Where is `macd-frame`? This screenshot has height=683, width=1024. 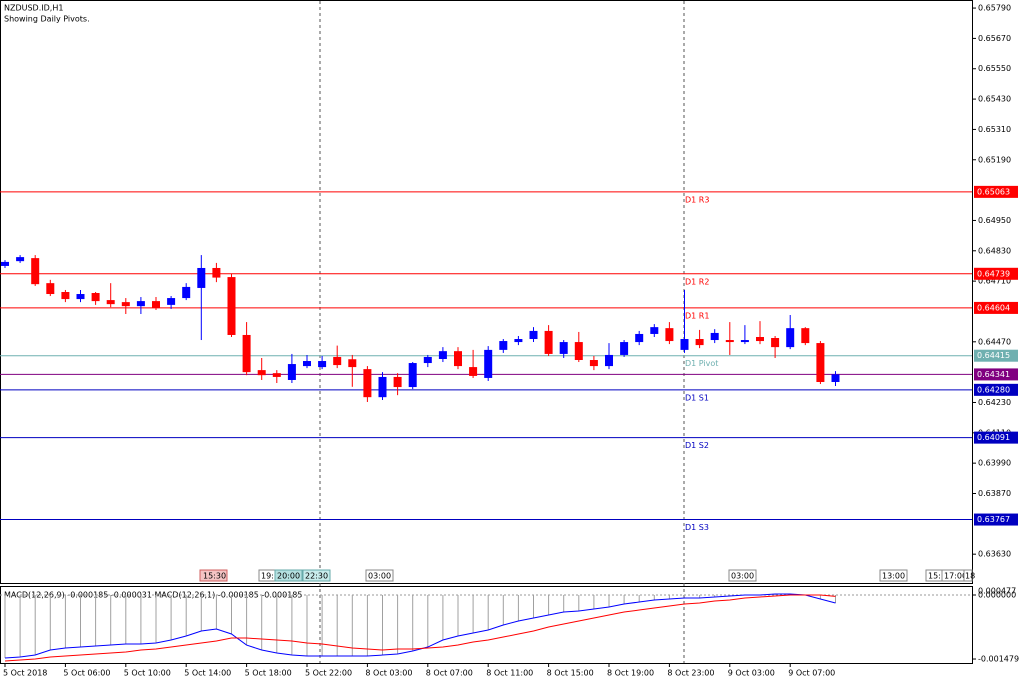 macd-frame is located at coordinates (486, 625).